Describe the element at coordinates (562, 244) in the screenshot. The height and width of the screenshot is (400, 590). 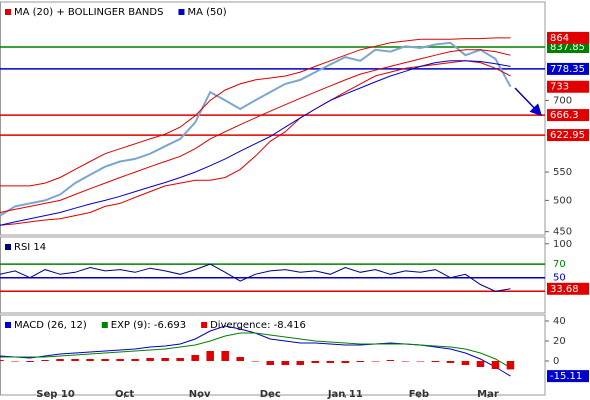
I see `y-tick-label: 100` at that location.